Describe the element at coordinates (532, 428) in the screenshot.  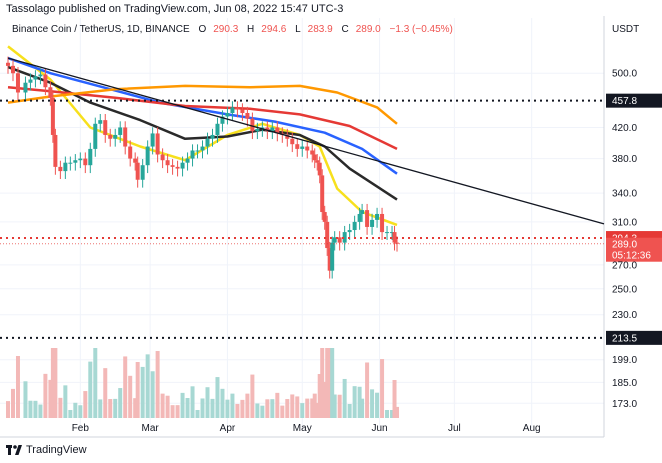
I see `time-tick: Aug` at that location.